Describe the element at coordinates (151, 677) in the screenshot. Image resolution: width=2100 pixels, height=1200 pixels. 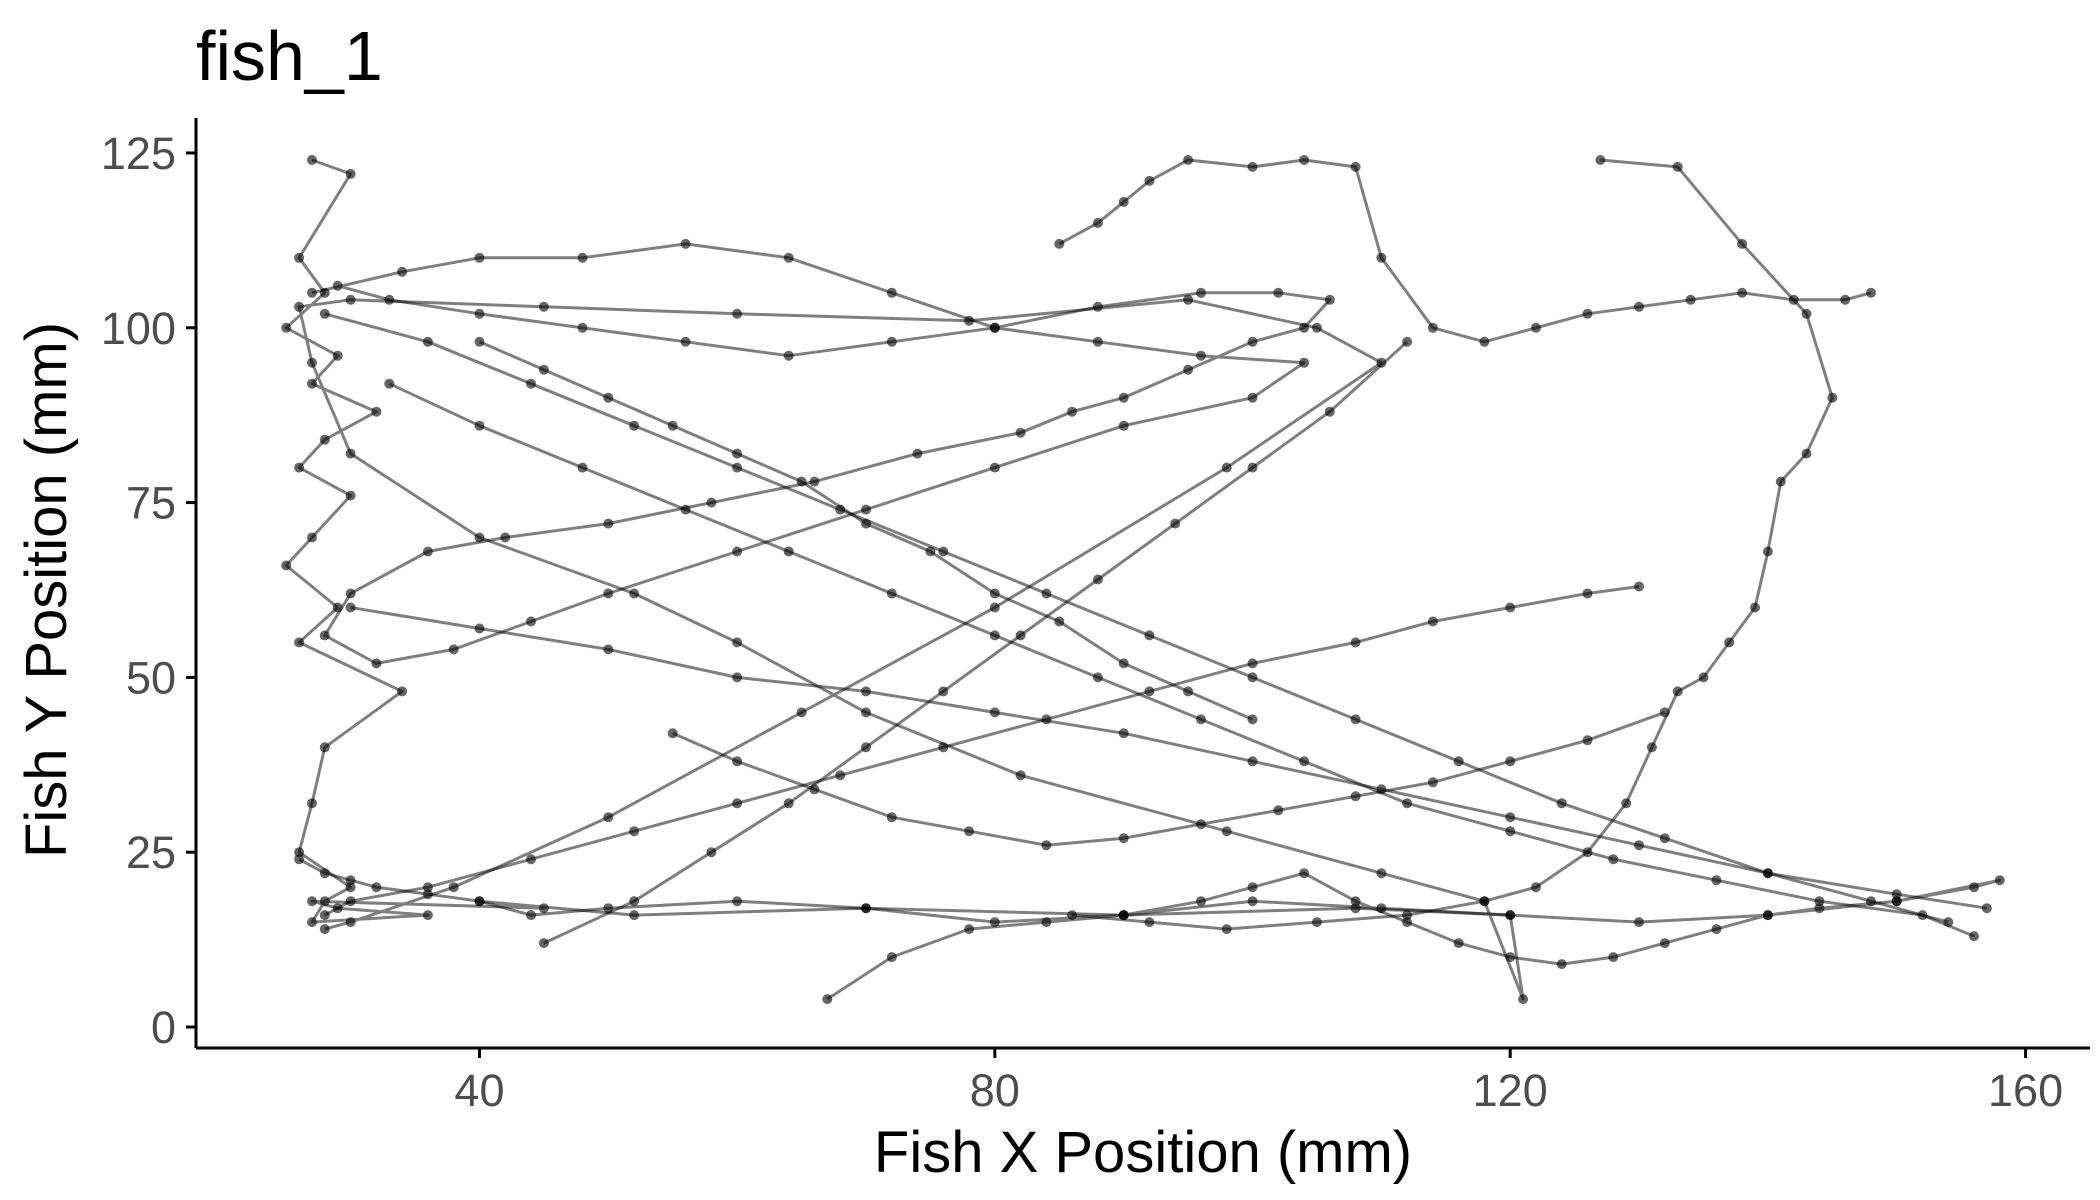
I see `y-tick-label: 50` at that location.